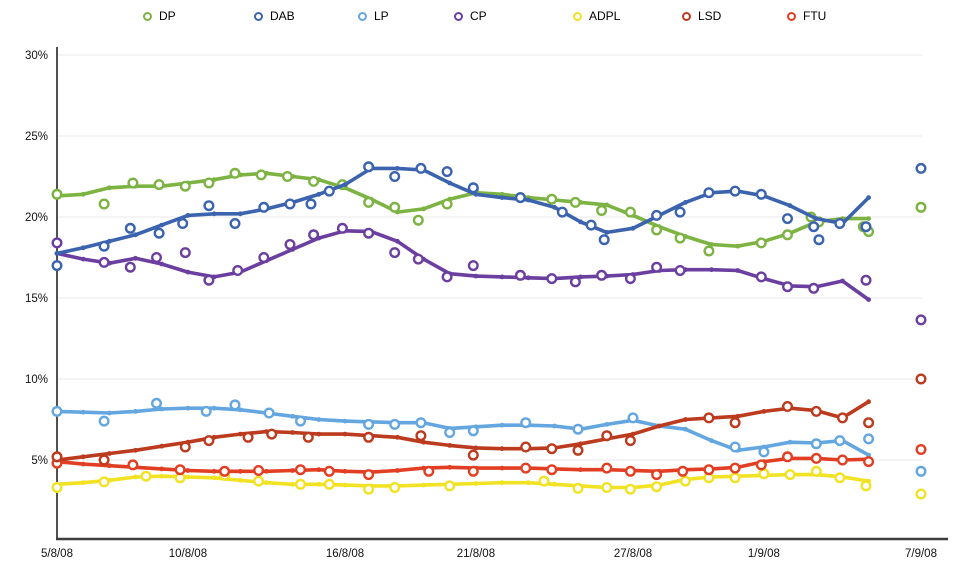  What do you see at coordinates (463, 265) in the screenshot?
I see `trend-line-CP` at bounding box center [463, 265].